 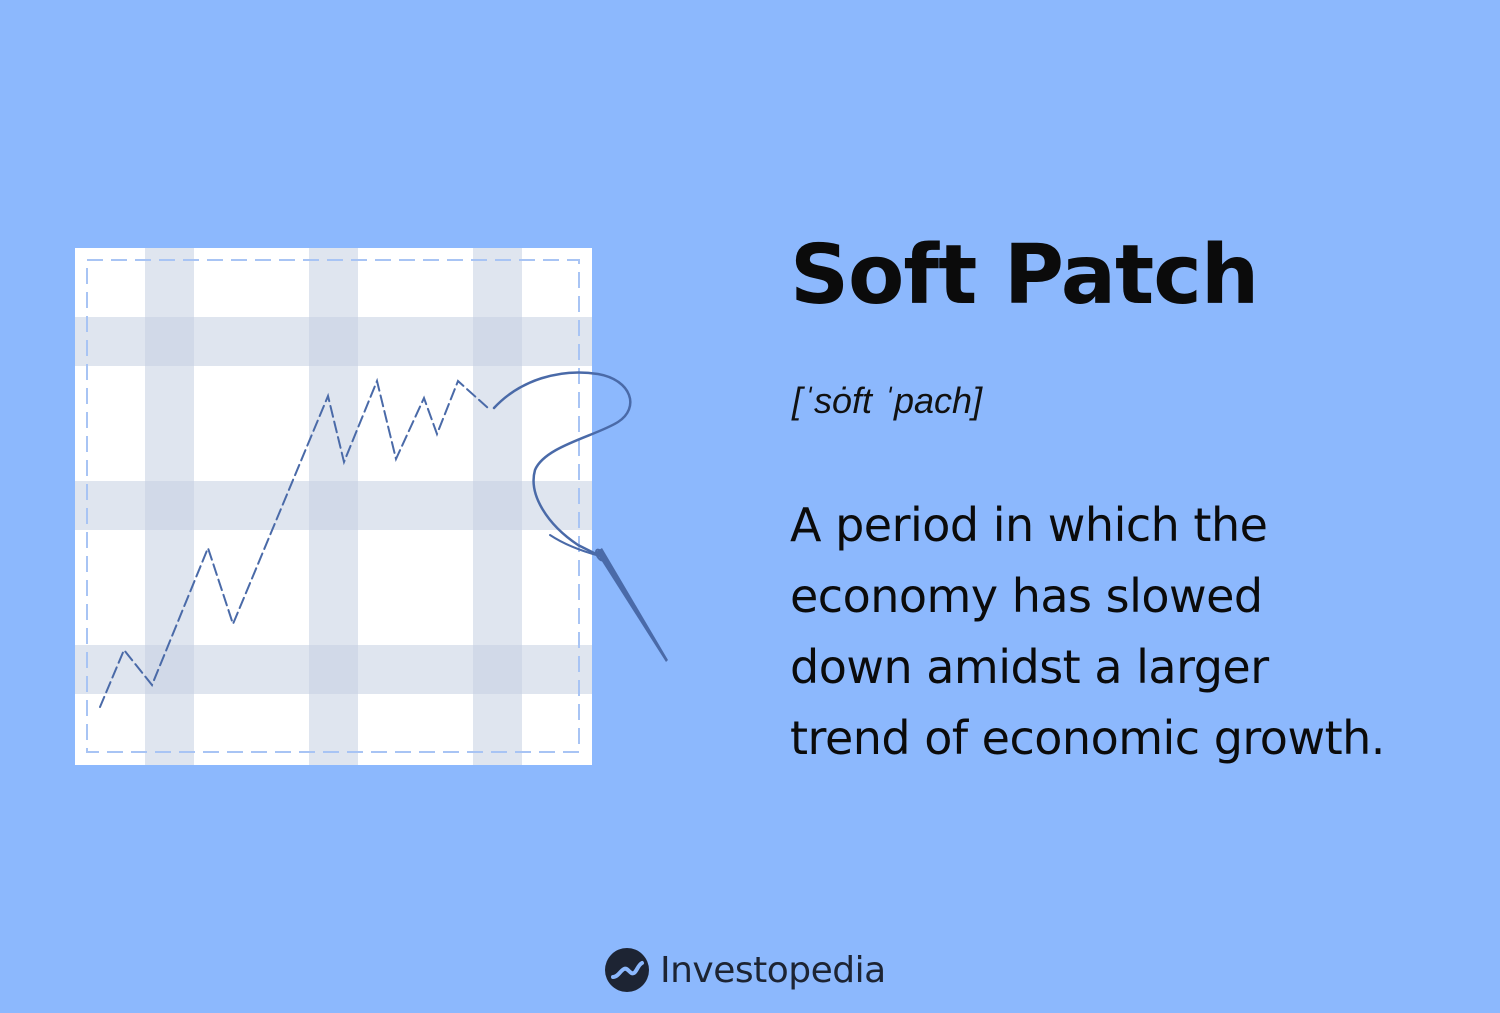 I want to click on definition-line: down amidst a larger, so click(x=1029, y=667).